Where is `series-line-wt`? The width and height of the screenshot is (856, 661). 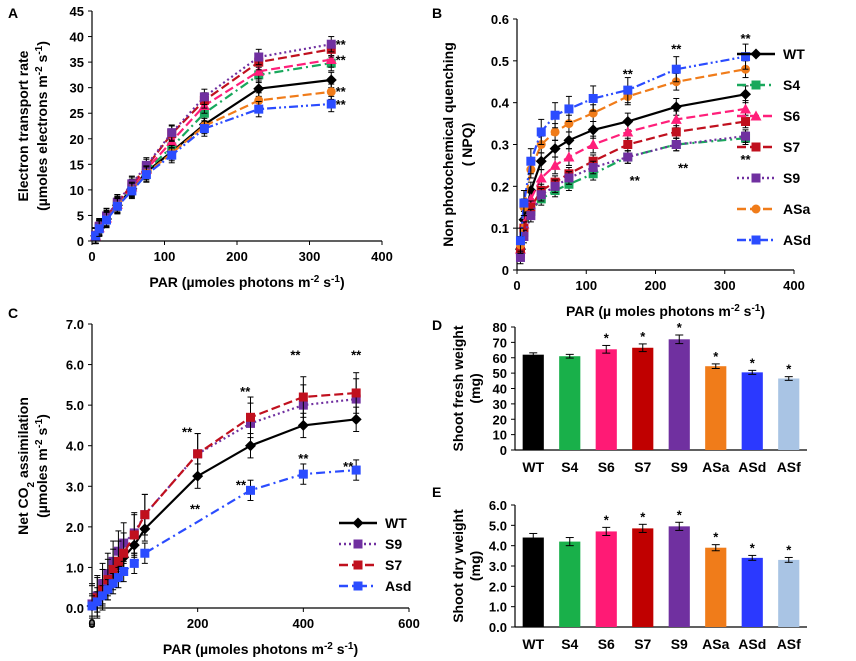
series-line-wt is located at coordinates (213, 157).